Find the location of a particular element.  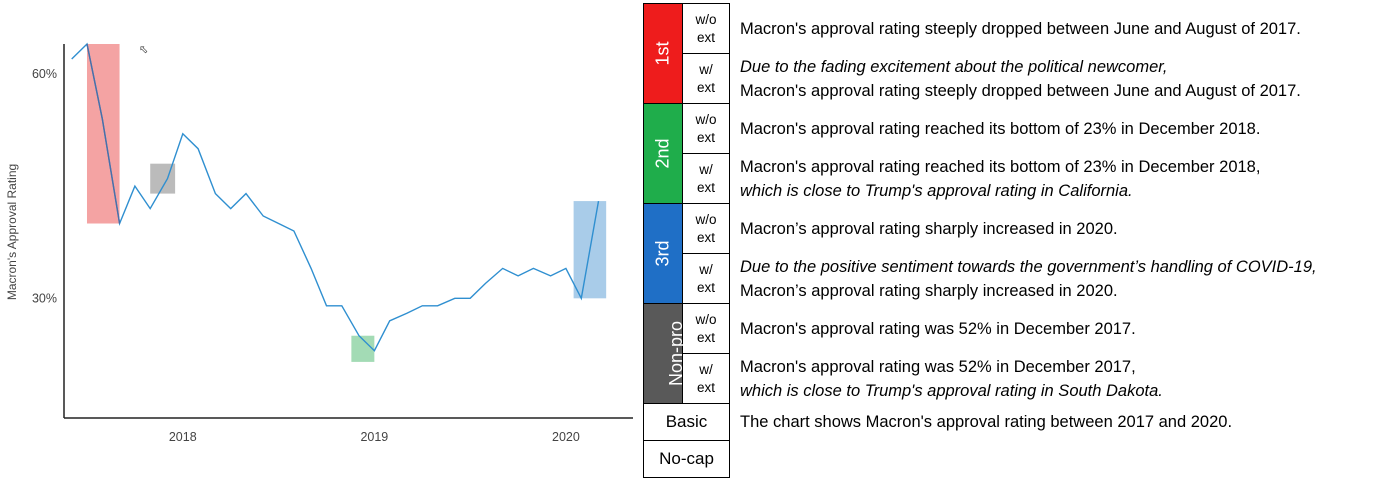

y-tick-labels: 30% 60% is located at coordinates (44, 186).